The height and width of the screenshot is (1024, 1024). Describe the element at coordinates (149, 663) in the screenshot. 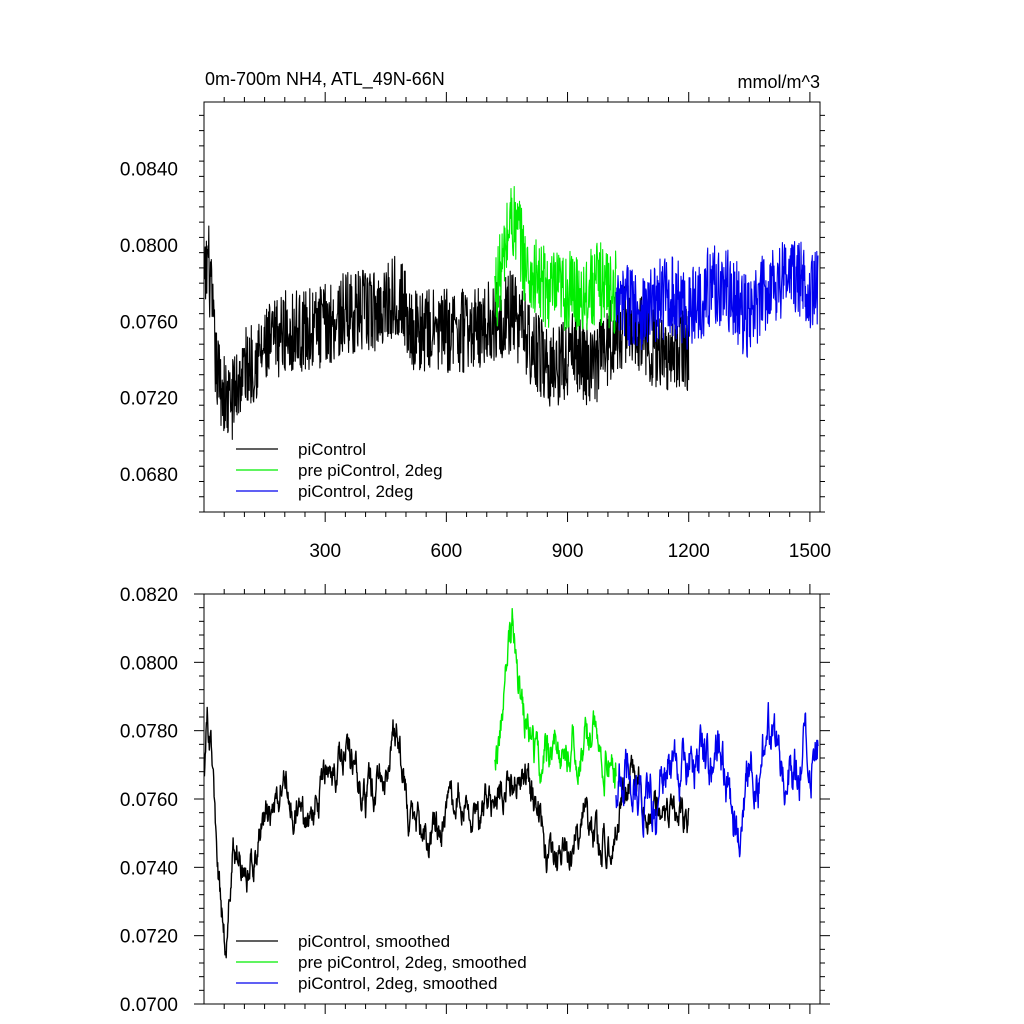

I see `bottom-y-tick-label: 0.0800` at that location.